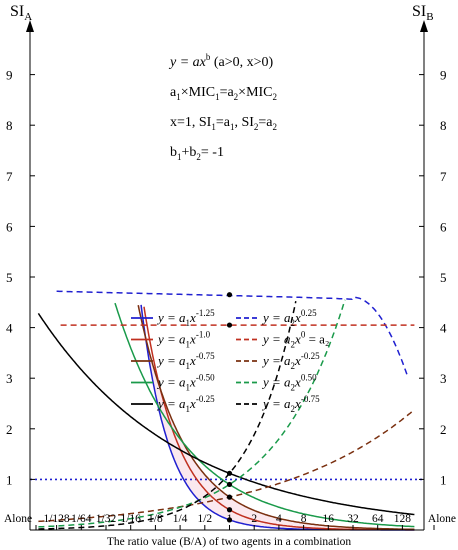 The image size is (458, 550). I want to click on y-tick-label-right: 6, so click(443, 226).